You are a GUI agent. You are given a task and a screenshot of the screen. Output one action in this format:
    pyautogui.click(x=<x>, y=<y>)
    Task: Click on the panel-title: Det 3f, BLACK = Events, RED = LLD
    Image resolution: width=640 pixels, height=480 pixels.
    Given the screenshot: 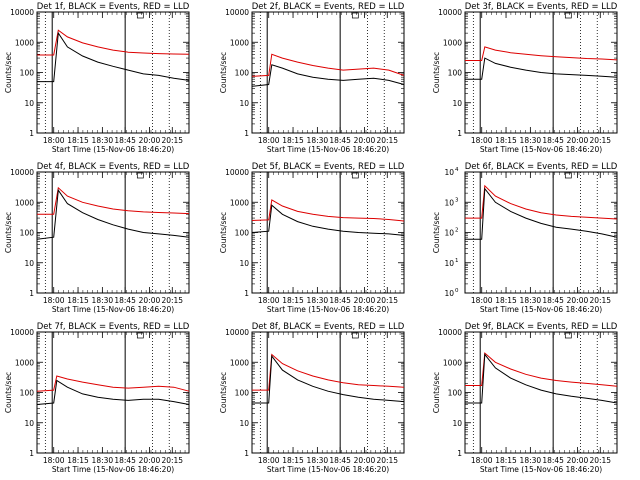 What is the action you would take?
    pyautogui.click(x=541, y=7)
    